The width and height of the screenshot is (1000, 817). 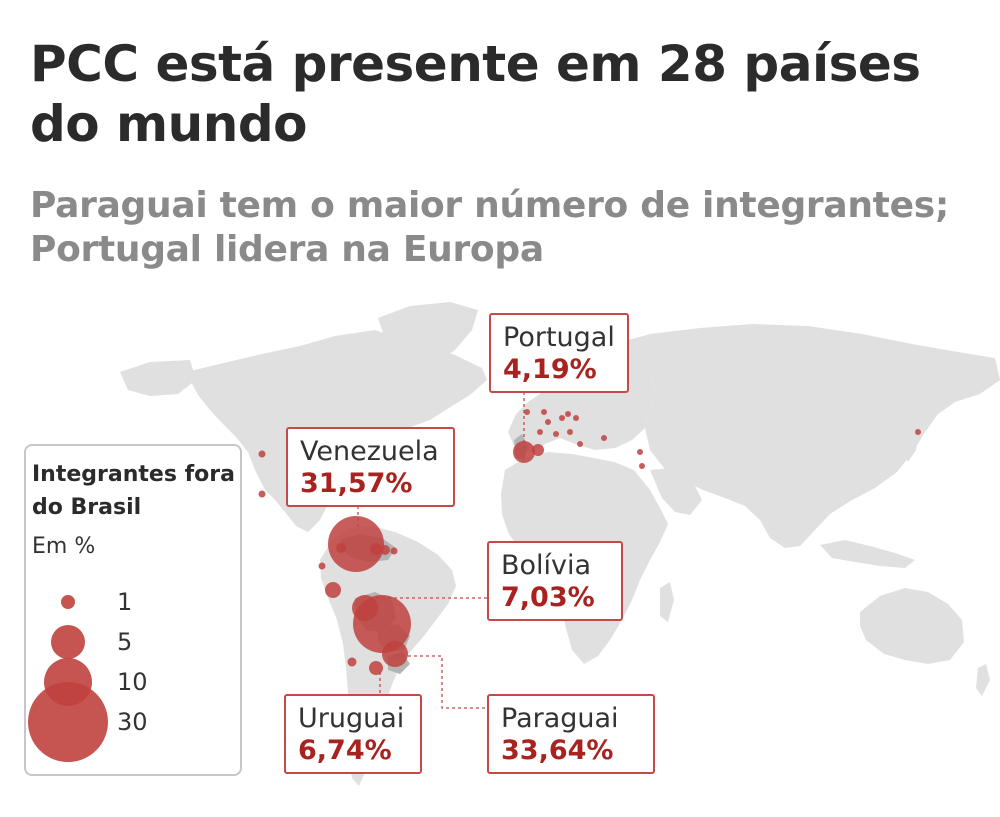 I want to click on marker-switzerland, so click(x=556, y=434).